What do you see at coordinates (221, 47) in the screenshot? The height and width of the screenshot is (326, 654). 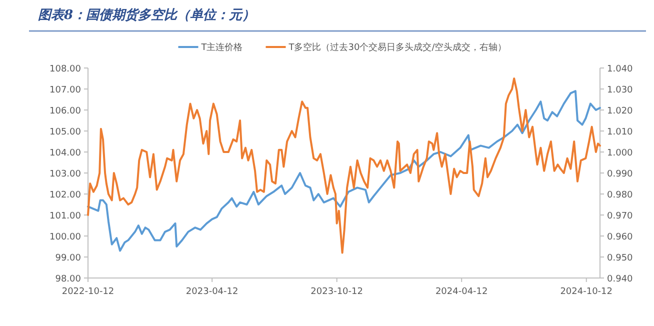 I see `legend-label: T主连价格` at bounding box center [221, 47].